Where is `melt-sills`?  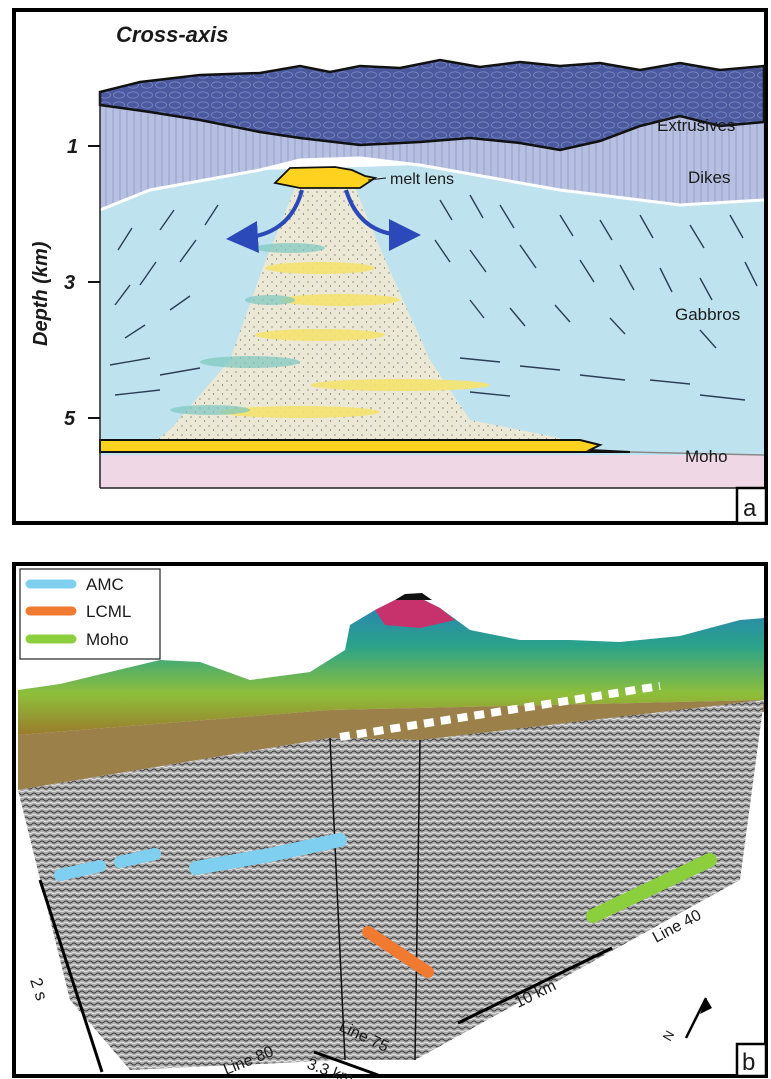
melt-sills is located at coordinates (355, 340).